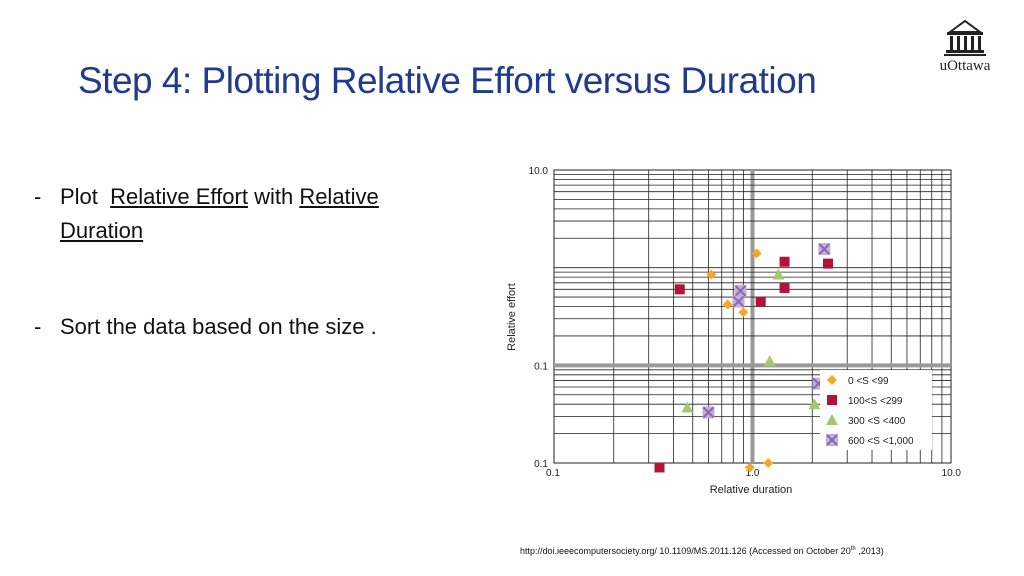 This screenshot has height=576, width=1024. I want to click on relative-duration-link: Duration, so click(102, 230).